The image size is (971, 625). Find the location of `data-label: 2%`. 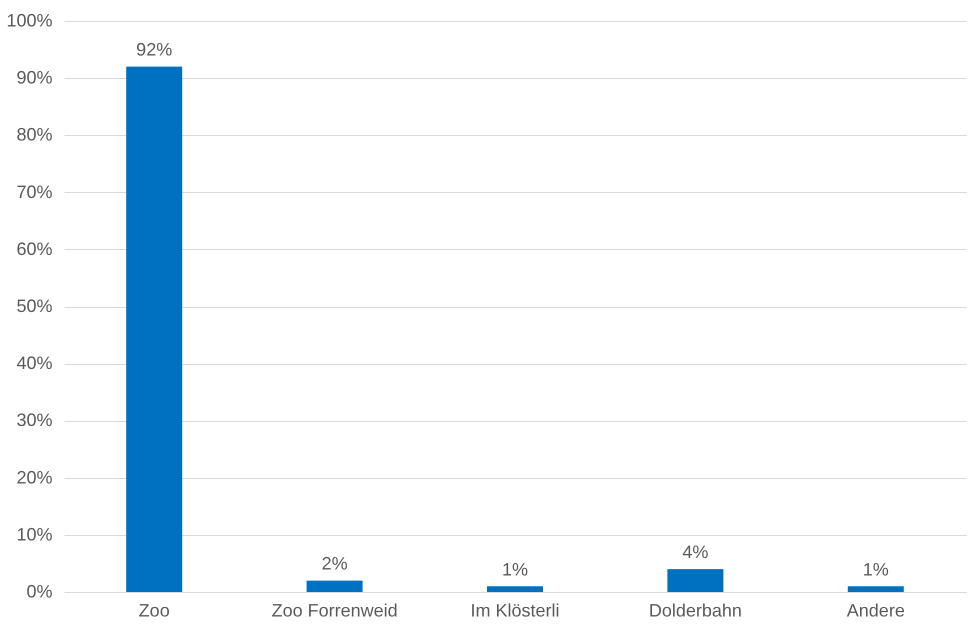

data-label: 2% is located at coordinates (335, 564).